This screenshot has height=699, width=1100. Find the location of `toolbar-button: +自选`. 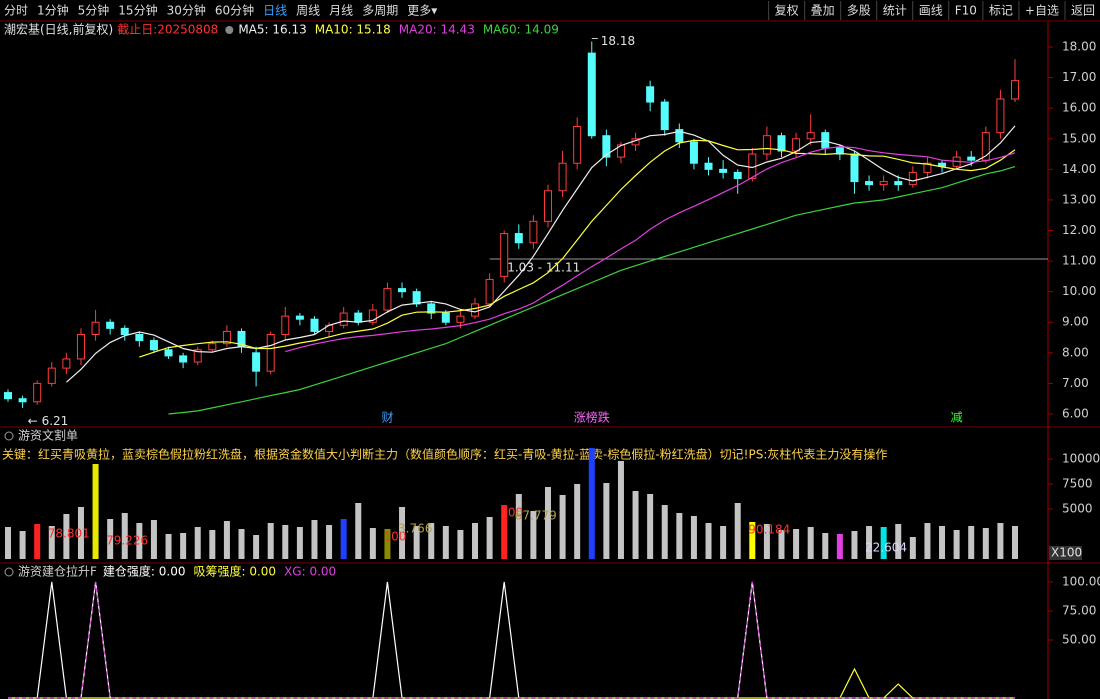

toolbar-button: +自选 is located at coordinates (1042, 11).